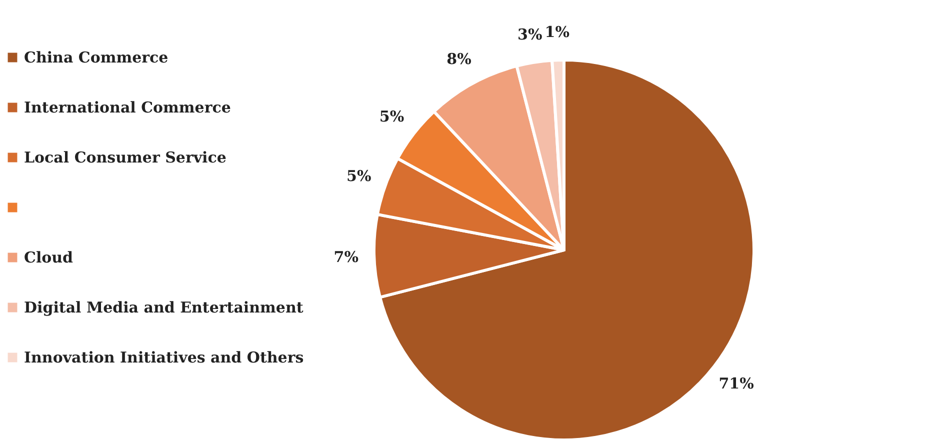  Describe the element at coordinates (459, 59) in the screenshot. I see `data-label: 8%` at that location.